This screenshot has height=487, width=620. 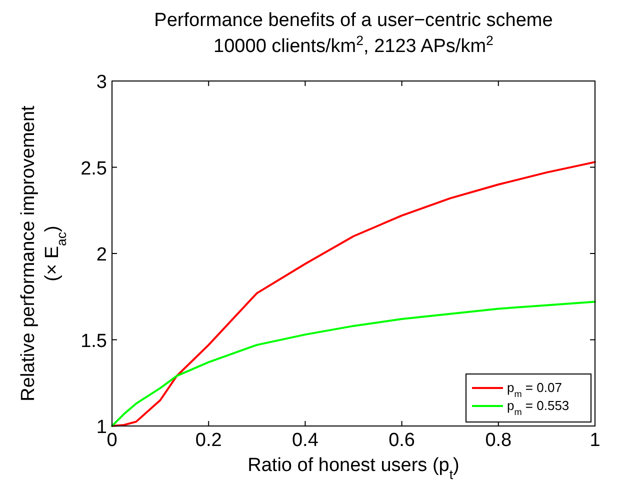 I want to click on x-tick-label: 0.6, so click(x=402, y=440).